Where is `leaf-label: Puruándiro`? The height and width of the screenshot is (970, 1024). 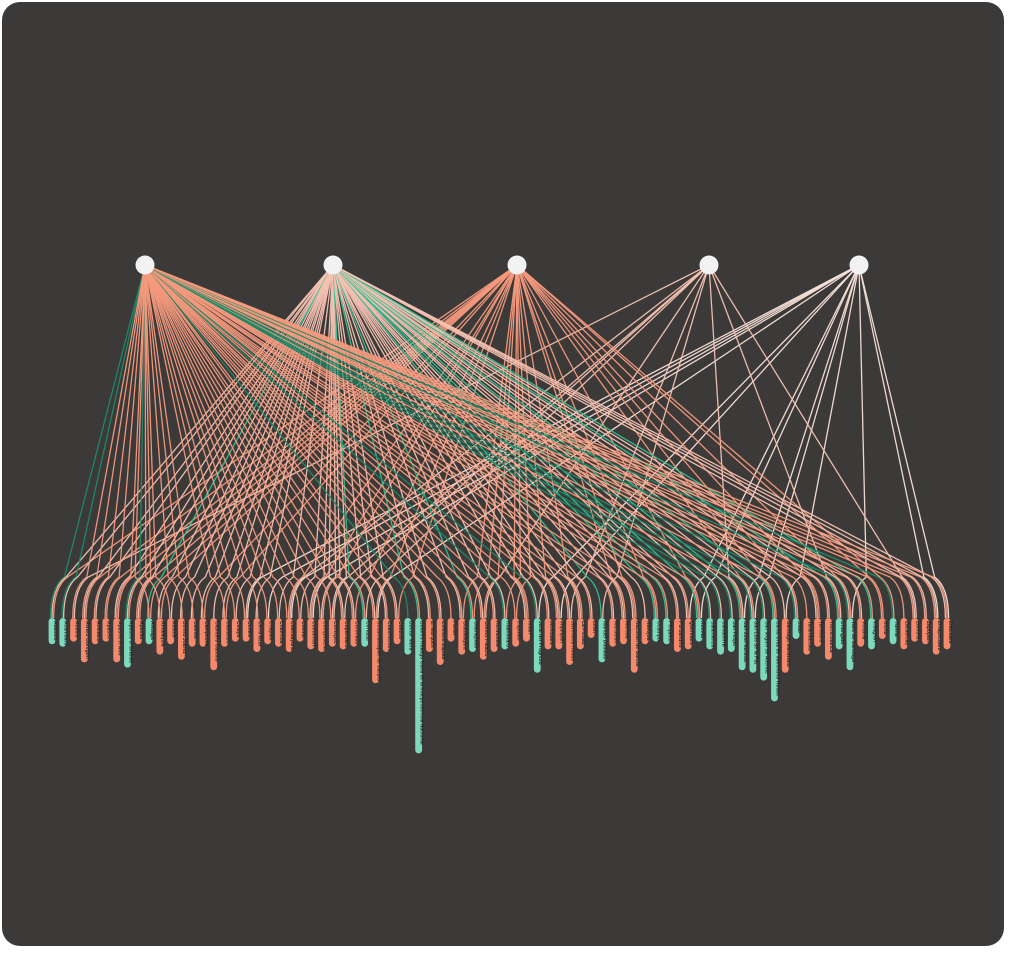 leaf-label: Puruándiro is located at coordinates (680, 634).